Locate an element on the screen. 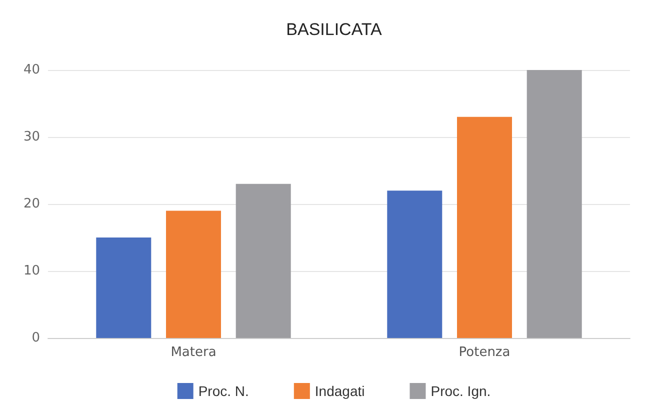 The height and width of the screenshot is (416, 668). x-tick-label: Matera is located at coordinates (193, 352).